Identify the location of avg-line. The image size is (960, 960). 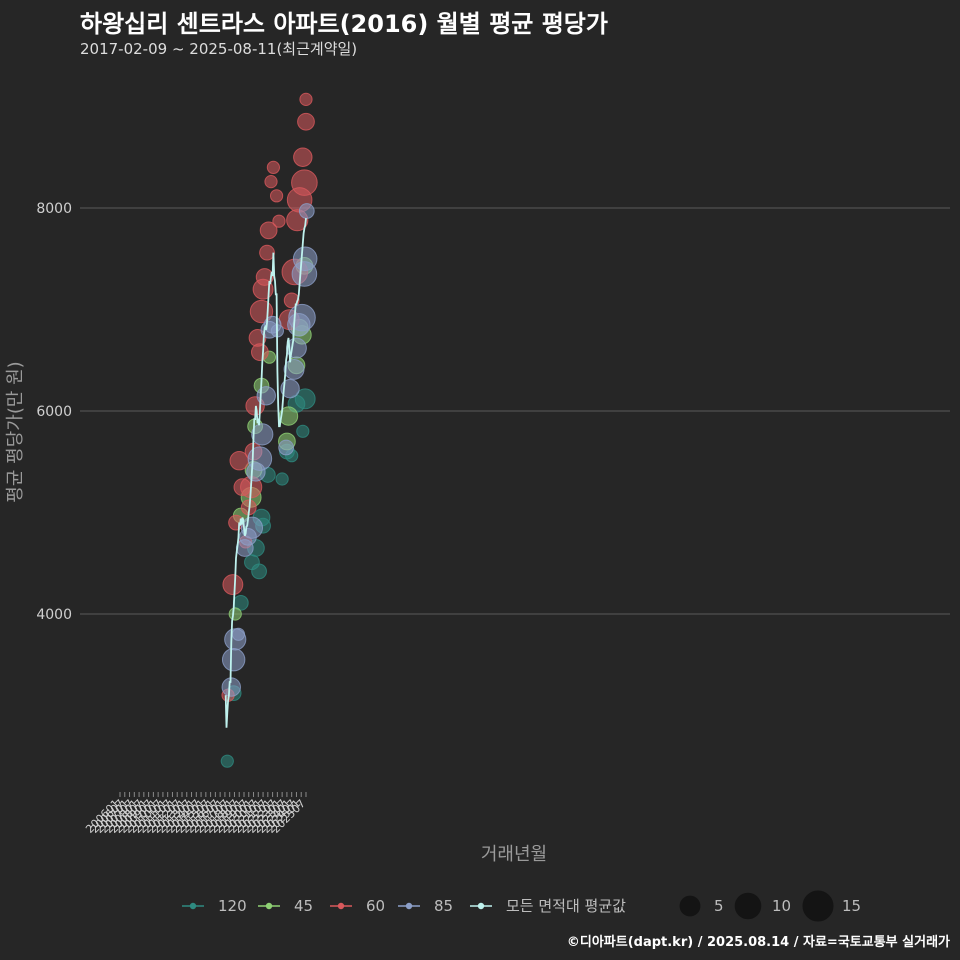
(265, 473).